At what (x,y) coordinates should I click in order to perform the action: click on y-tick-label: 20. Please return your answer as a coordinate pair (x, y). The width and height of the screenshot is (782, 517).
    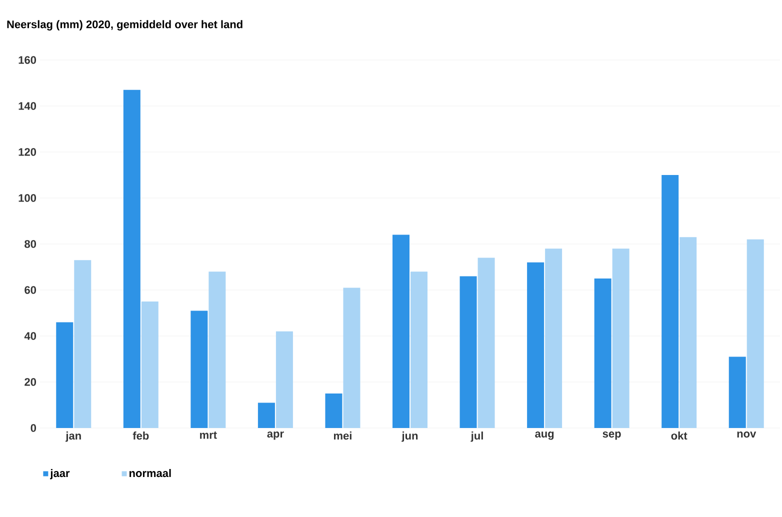
    Looking at the image, I should click on (30, 382).